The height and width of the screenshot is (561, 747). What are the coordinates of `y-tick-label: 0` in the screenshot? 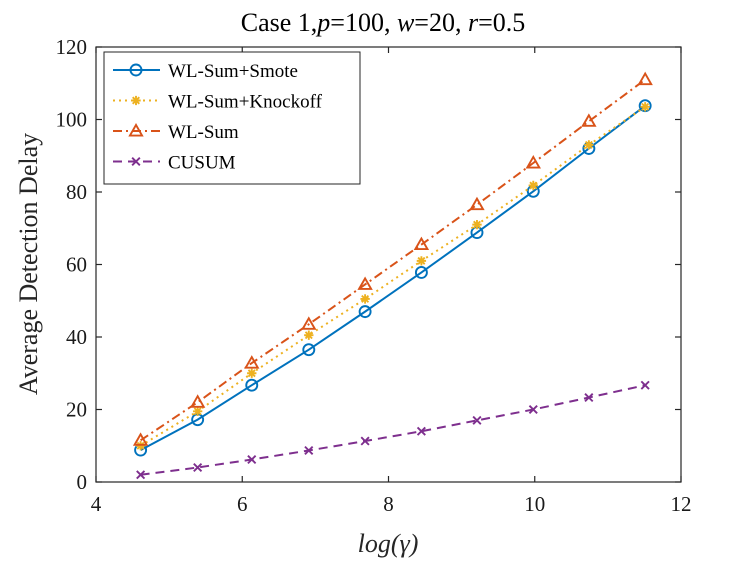 It's located at (82, 482).